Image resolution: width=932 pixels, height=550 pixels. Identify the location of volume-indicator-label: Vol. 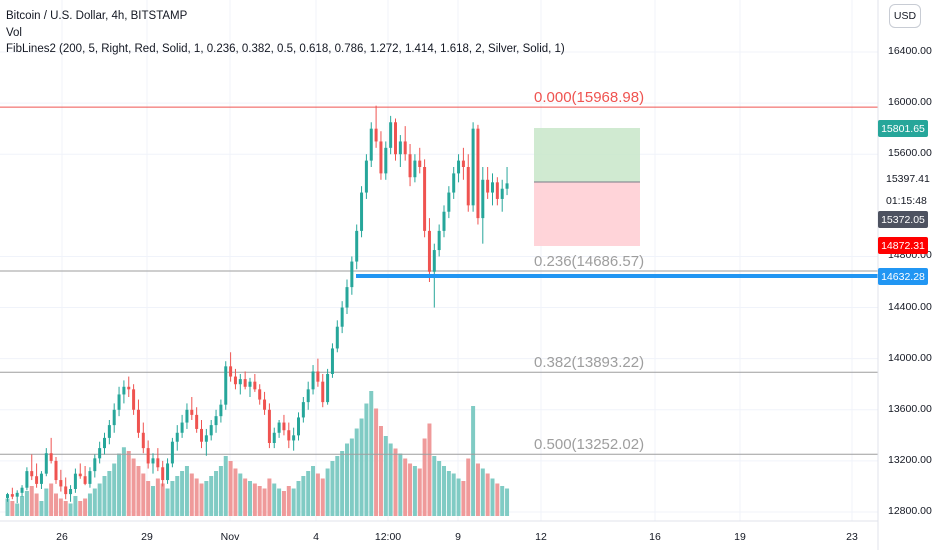
(14, 32).